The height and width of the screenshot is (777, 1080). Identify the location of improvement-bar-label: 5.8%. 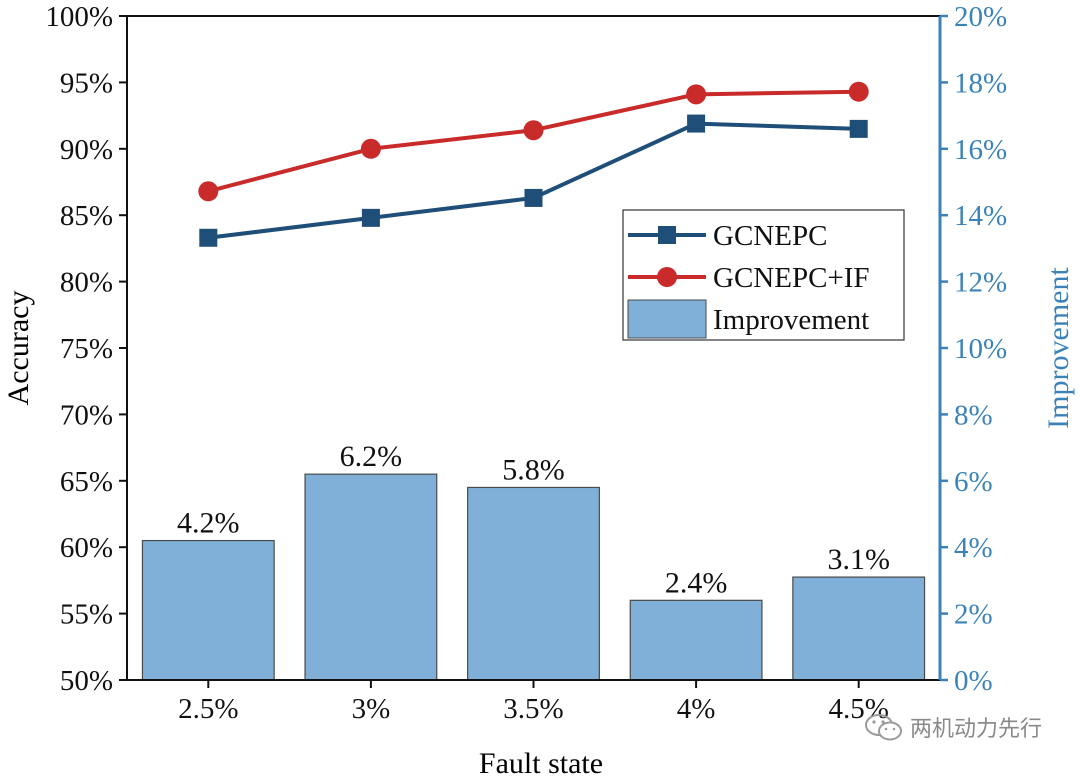
(533, 469).